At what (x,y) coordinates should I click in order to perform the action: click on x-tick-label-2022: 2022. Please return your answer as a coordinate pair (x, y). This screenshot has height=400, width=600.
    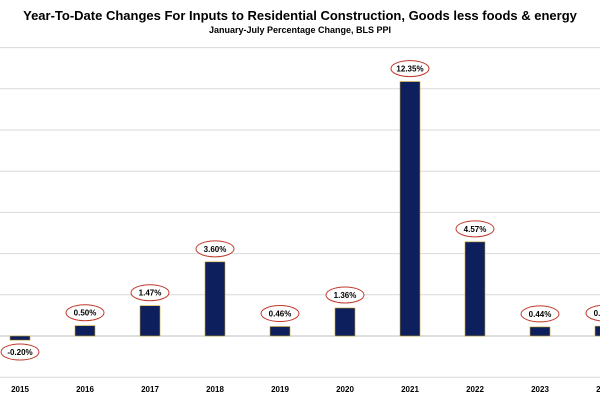
    Looking at the image, I should click on (475, 389).